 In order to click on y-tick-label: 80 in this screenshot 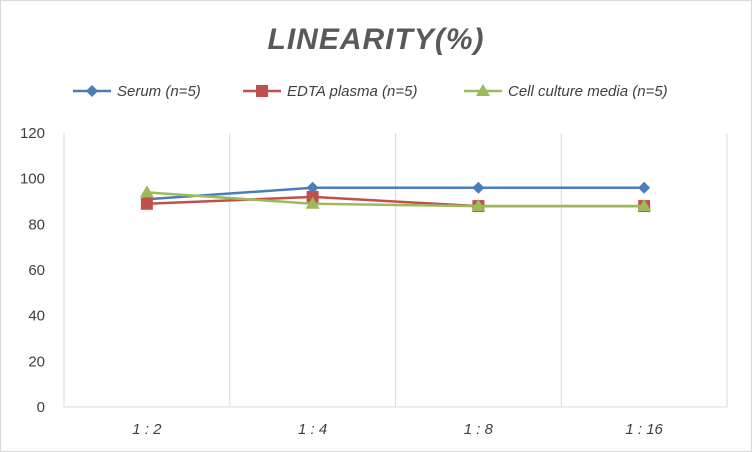, I will do `click(36, 224)`.